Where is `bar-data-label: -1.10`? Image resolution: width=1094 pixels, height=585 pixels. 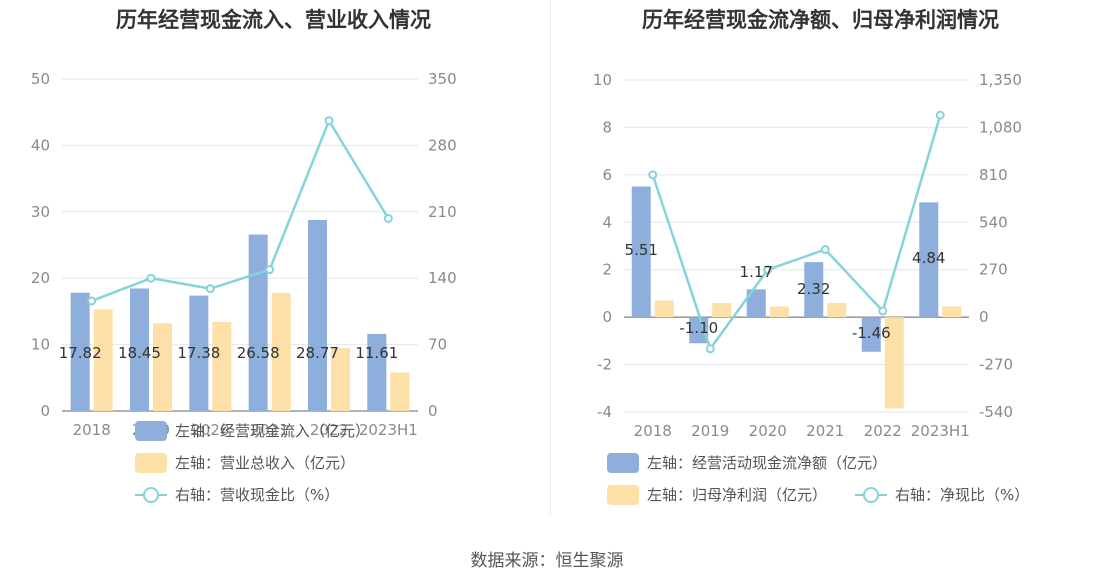 bar-data-label: -1.10 is located at coordinates (698, 328).